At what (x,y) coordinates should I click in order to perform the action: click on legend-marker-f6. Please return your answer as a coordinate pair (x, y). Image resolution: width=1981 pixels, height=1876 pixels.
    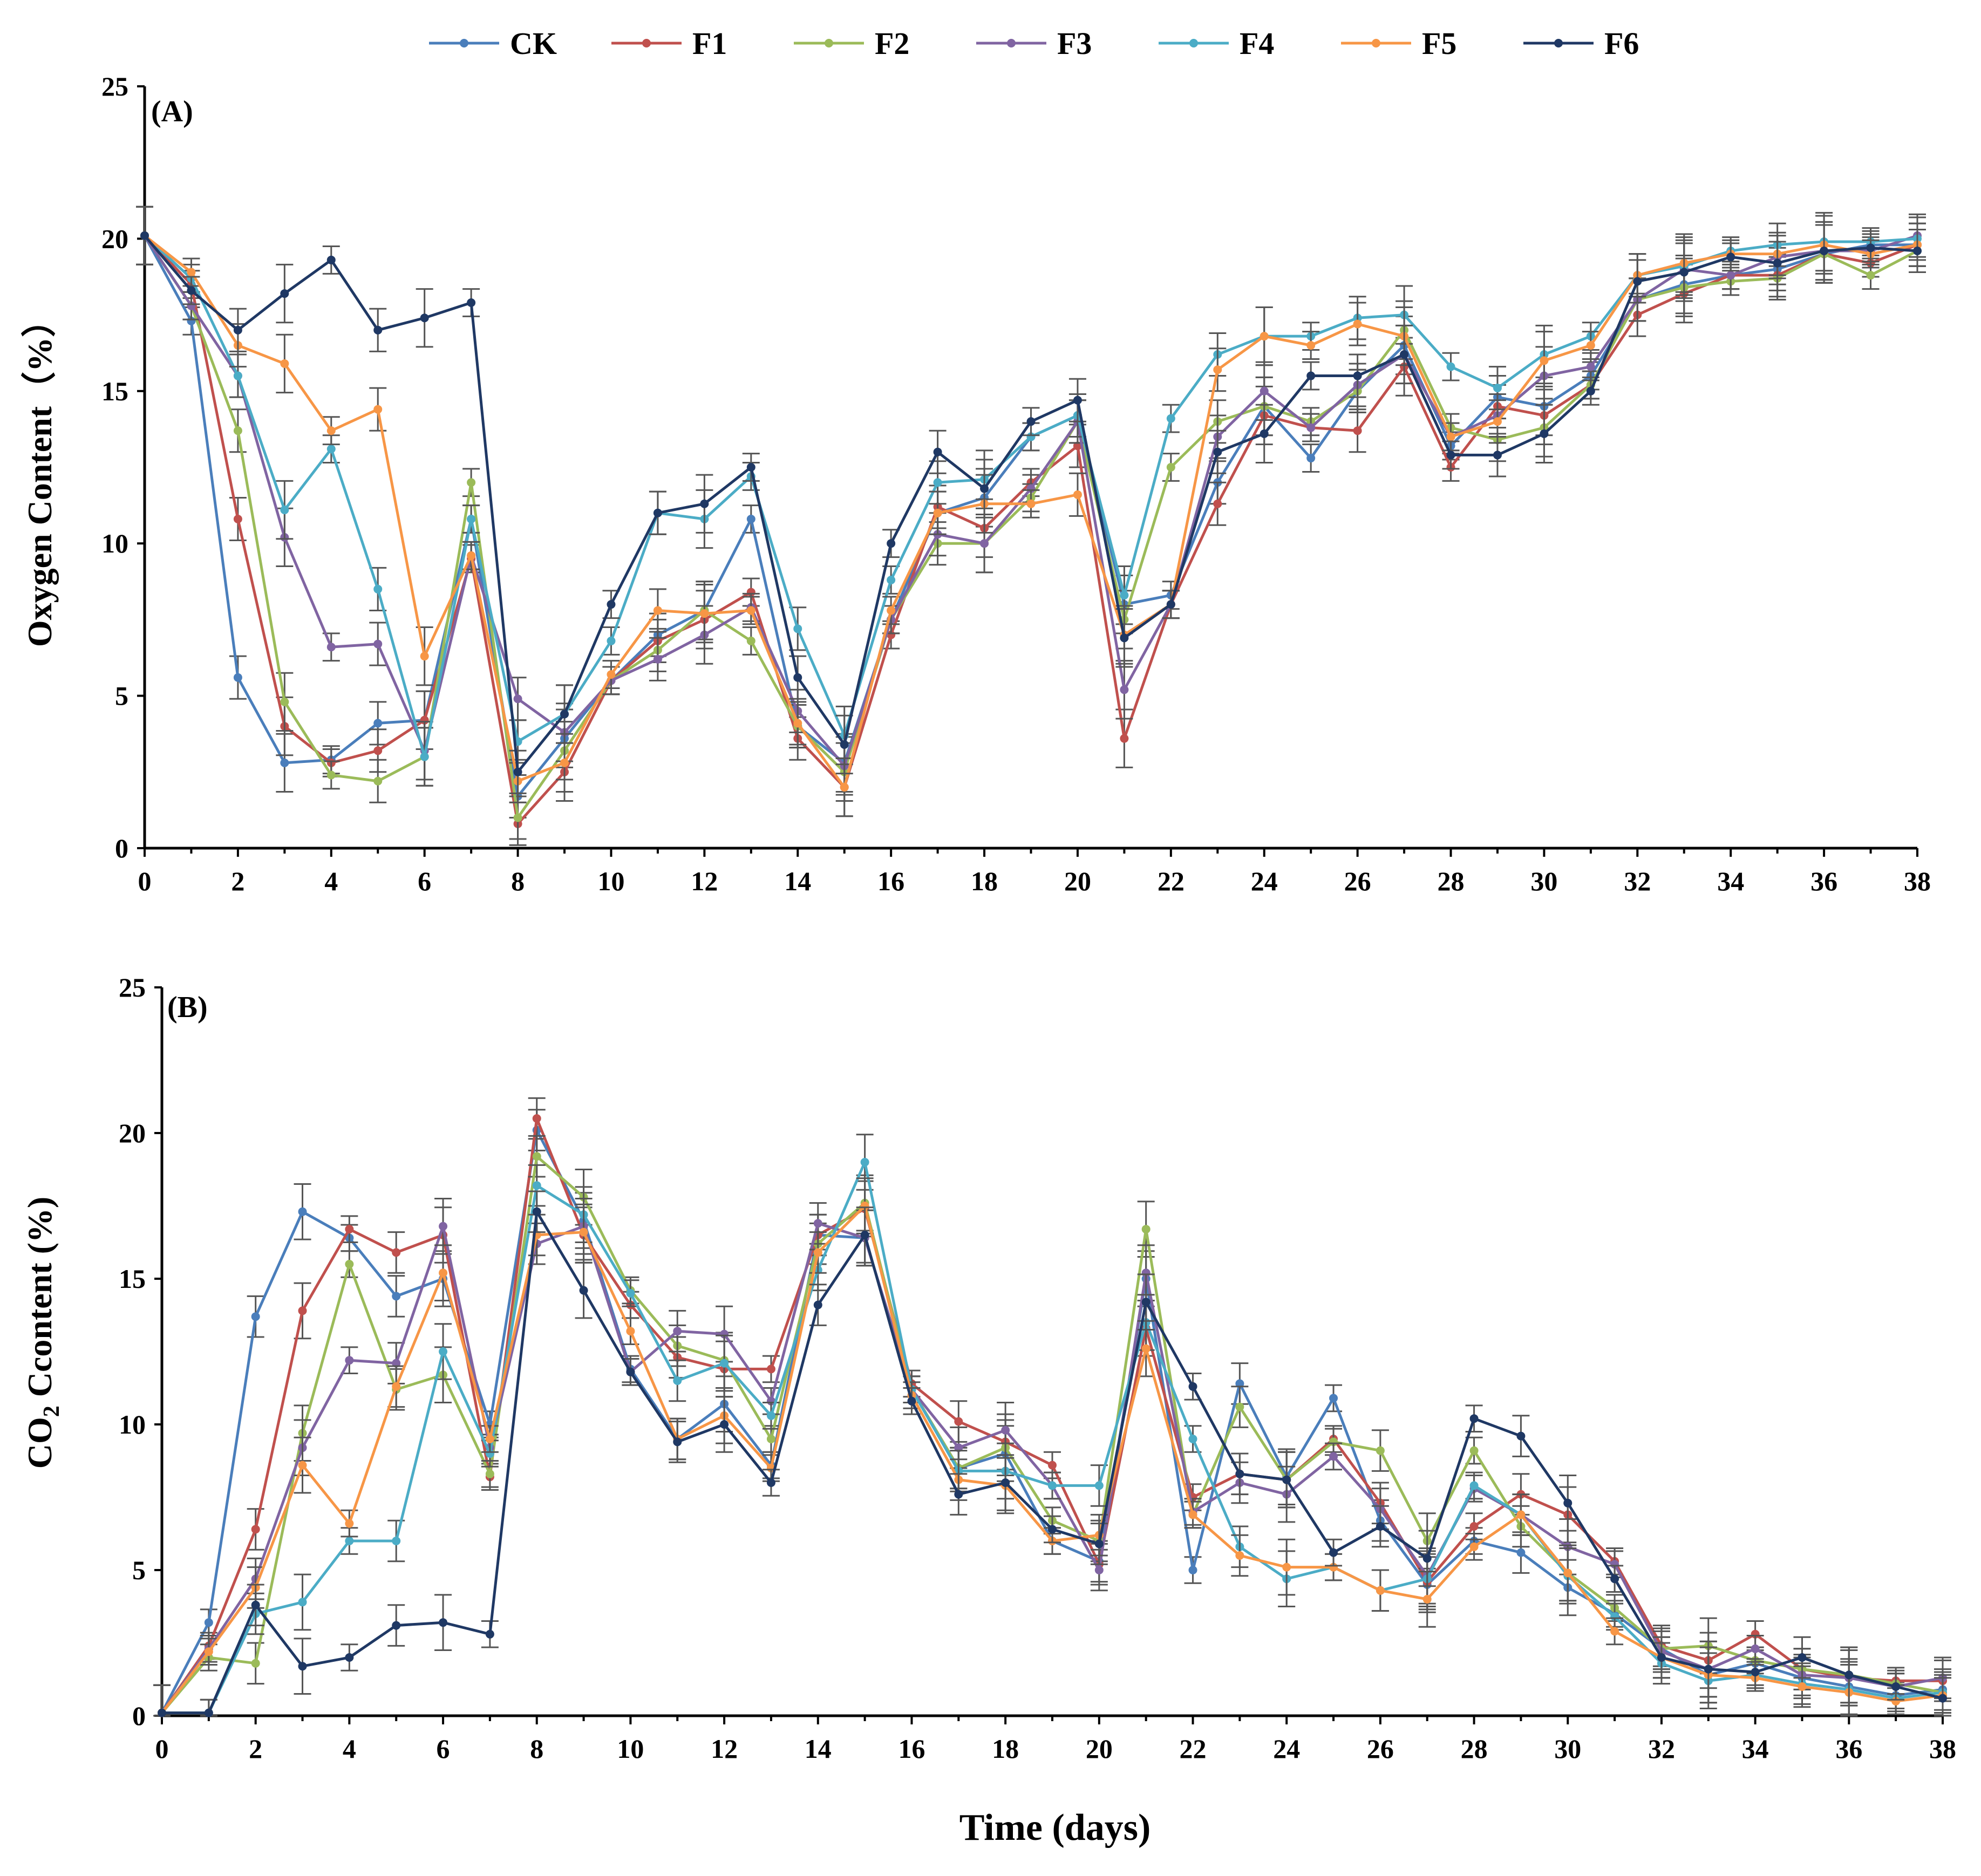
    Looking at the image, I should click on (1558, 43).